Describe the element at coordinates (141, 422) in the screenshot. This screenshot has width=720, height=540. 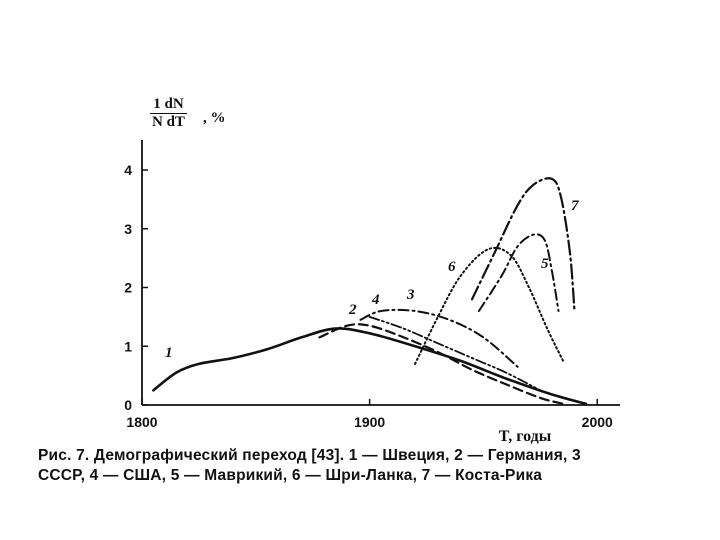
I see `x-tick-label: 1800` at that location.